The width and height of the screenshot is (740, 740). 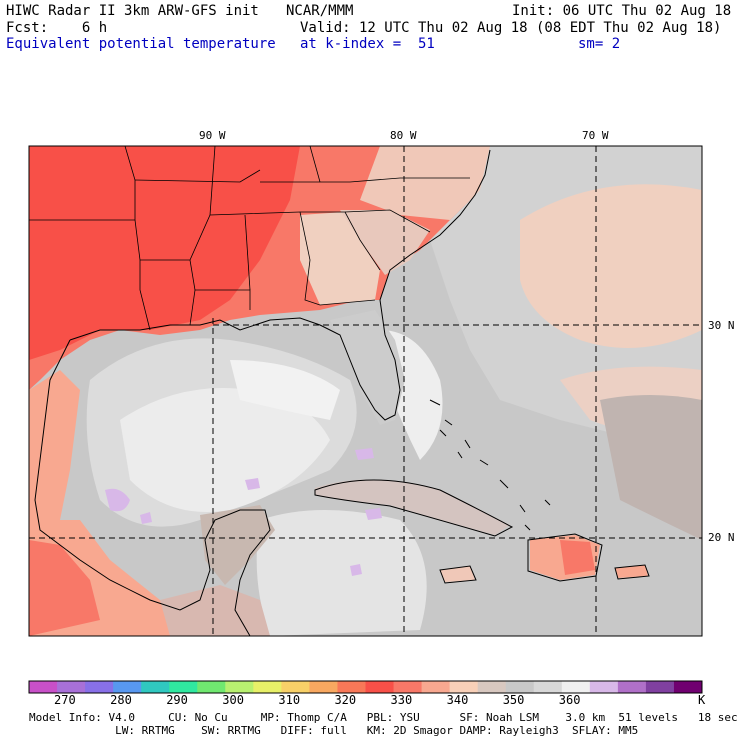 What do you see at coordinates (121, 700) in the screenshot?
I see `colorbar-tick-label: 280` at bounding box center [121, 700].